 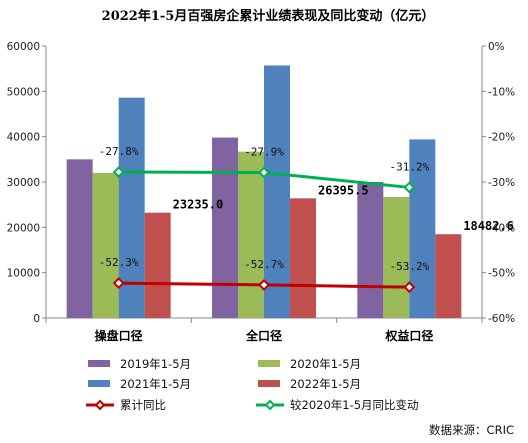 What do you see at coordinates (36, 319) in the screenshot?
I see `y-left-tick-label: 0` at bounding box center [36, 319].